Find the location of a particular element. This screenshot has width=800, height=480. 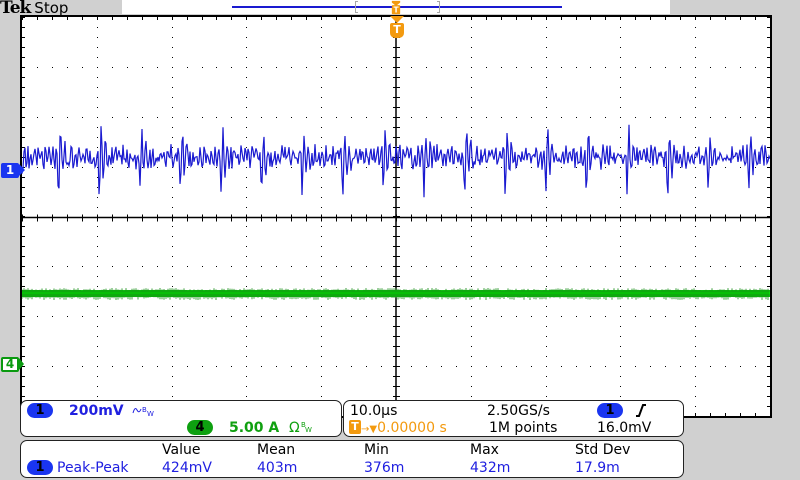

ch4-ground-marker: 4 is located at coordinates (12, 364).